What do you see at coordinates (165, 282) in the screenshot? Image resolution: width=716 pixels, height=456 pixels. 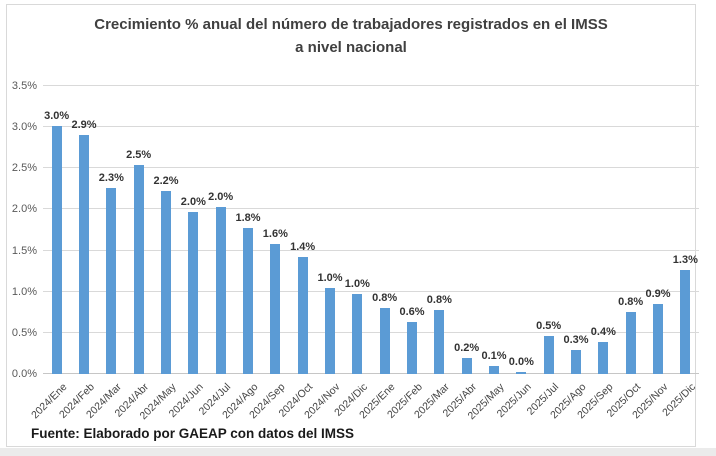 I see `bar-2024/May` at bounding box center [165, 282].